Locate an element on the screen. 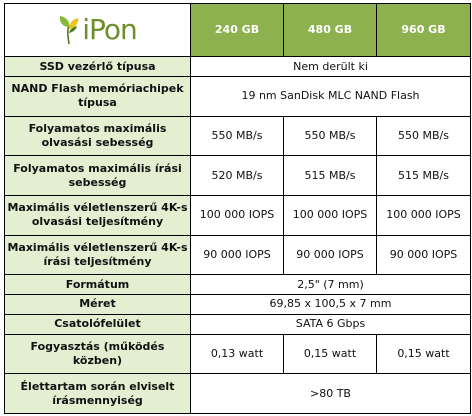 The width and height of the screenshot is (472, 416). spec-label: Csatolófelület is located at coordinates (97, 324).